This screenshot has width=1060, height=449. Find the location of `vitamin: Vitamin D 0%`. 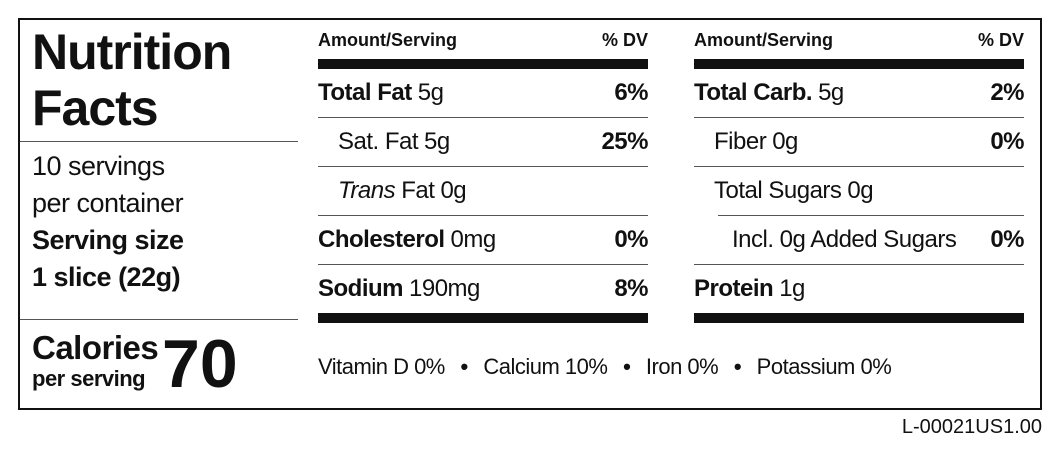

vitamin: Vitamin D 0% is located at coordinates (381, 366).